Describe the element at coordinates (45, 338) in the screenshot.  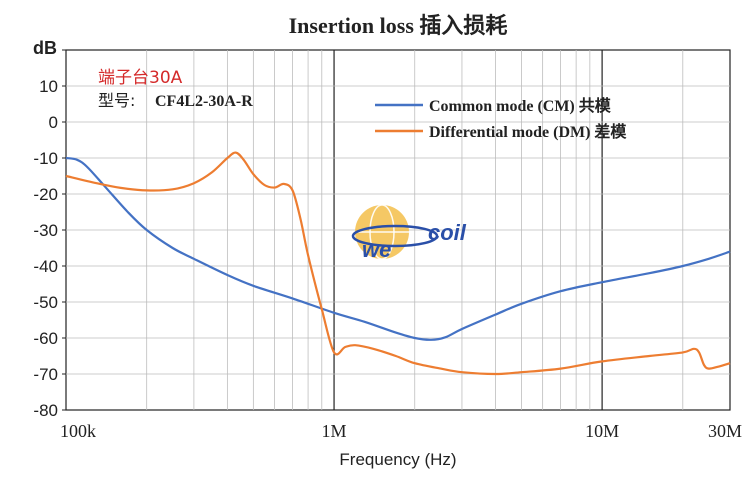
I see `y-tick-label: -60` at that location.